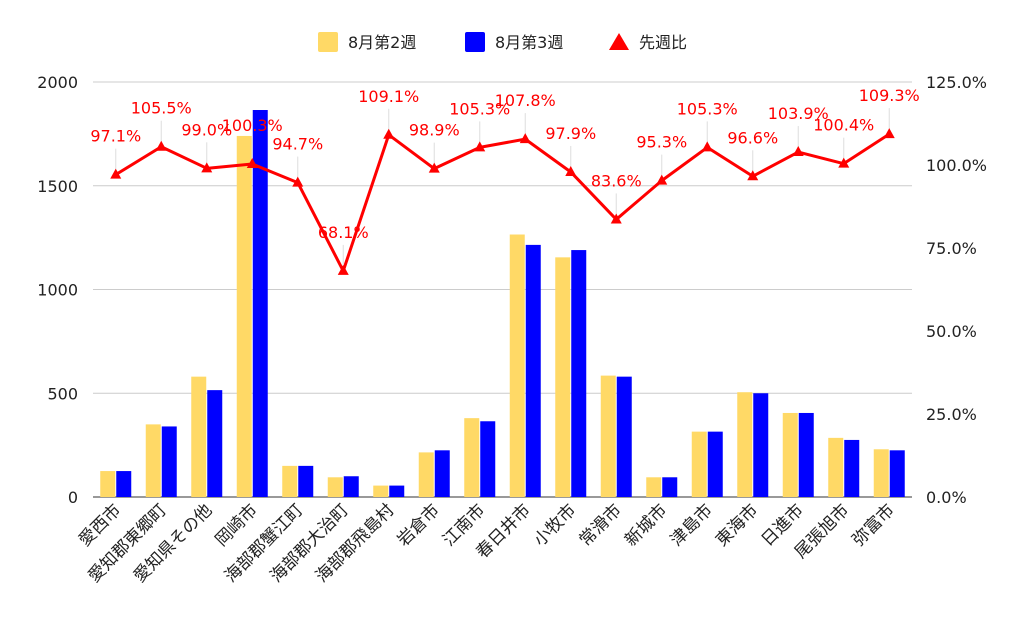  Describe the element at coordinates (297, 144) in the screenshot. I see `ratio-data-label: 94.7%` at that location.